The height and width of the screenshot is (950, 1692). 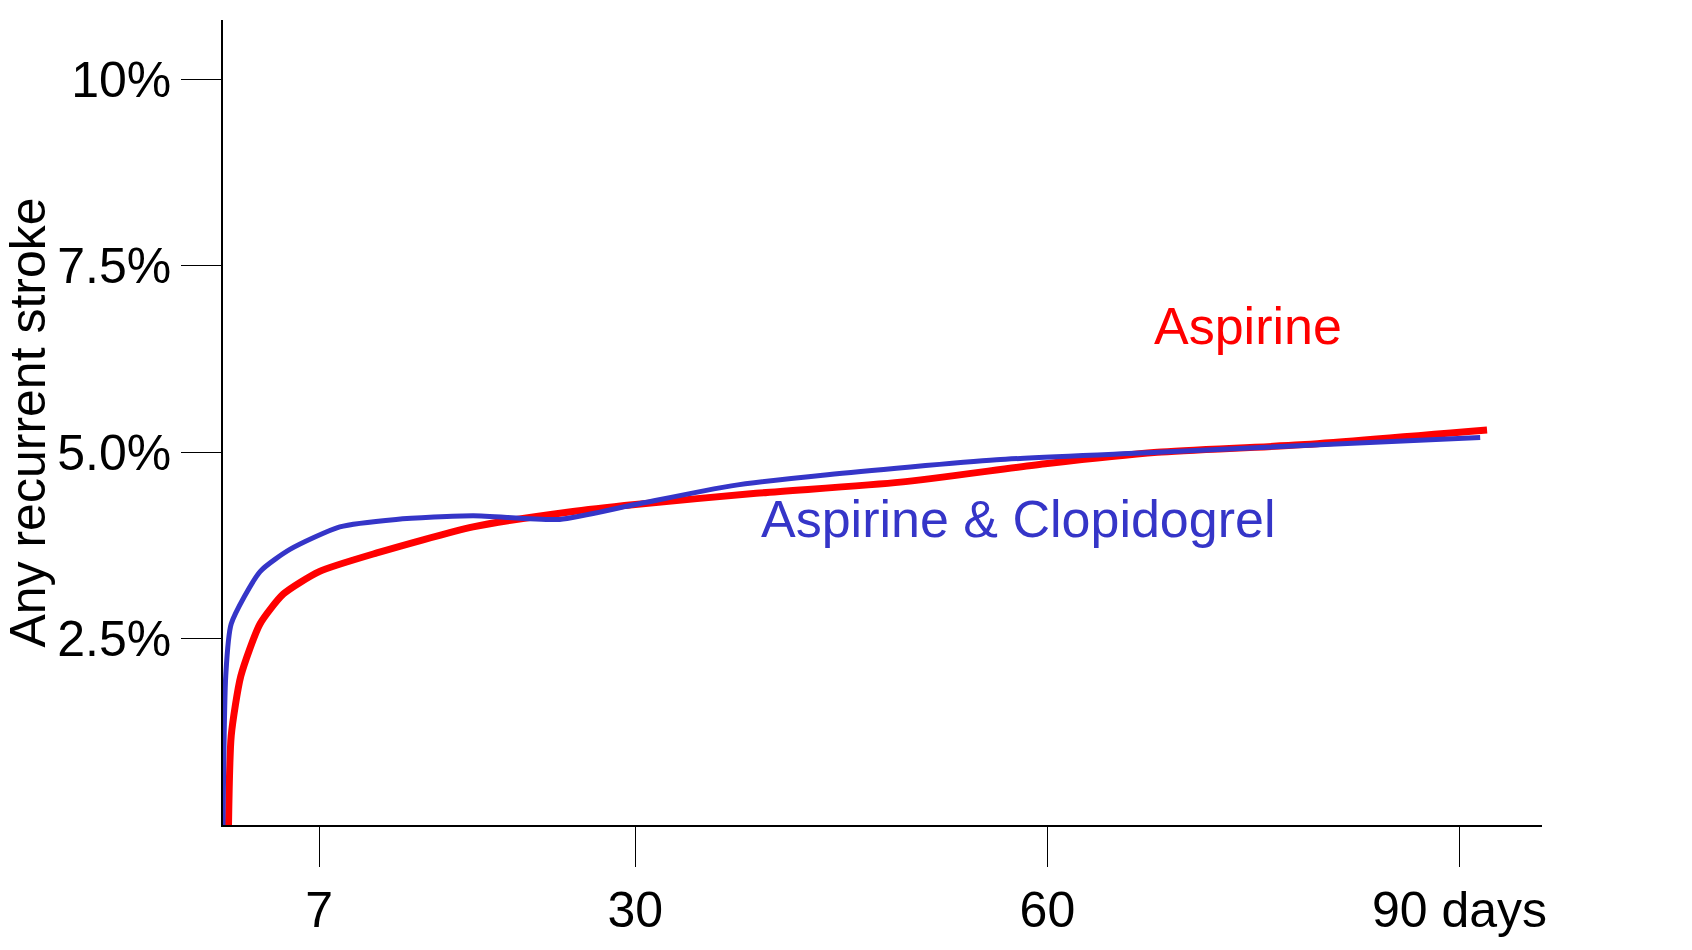 What do you see at coordinates (1248, 326) in the screenshot?
I see `series-label: Aspirine` at bounding box center [1248, 326].